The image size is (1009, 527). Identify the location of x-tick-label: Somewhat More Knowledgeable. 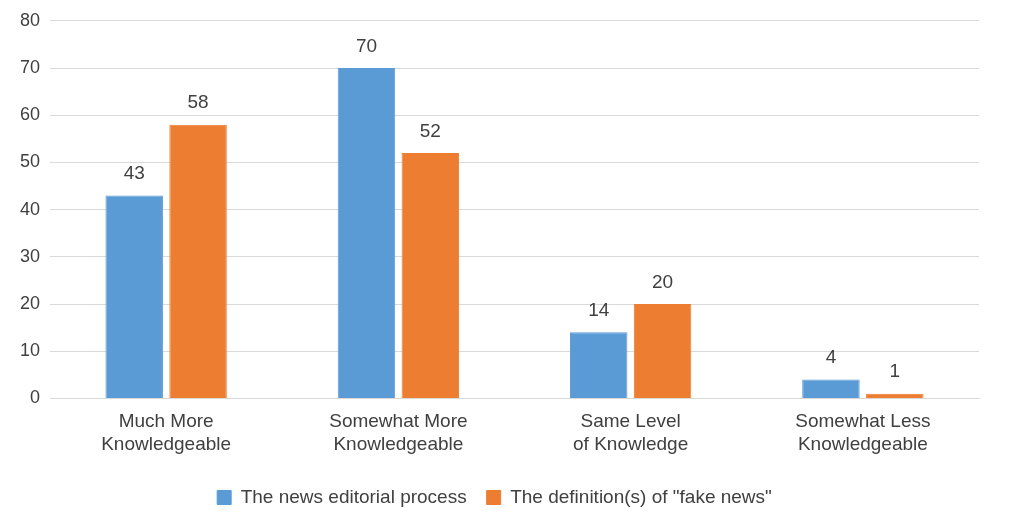
(398, 432).